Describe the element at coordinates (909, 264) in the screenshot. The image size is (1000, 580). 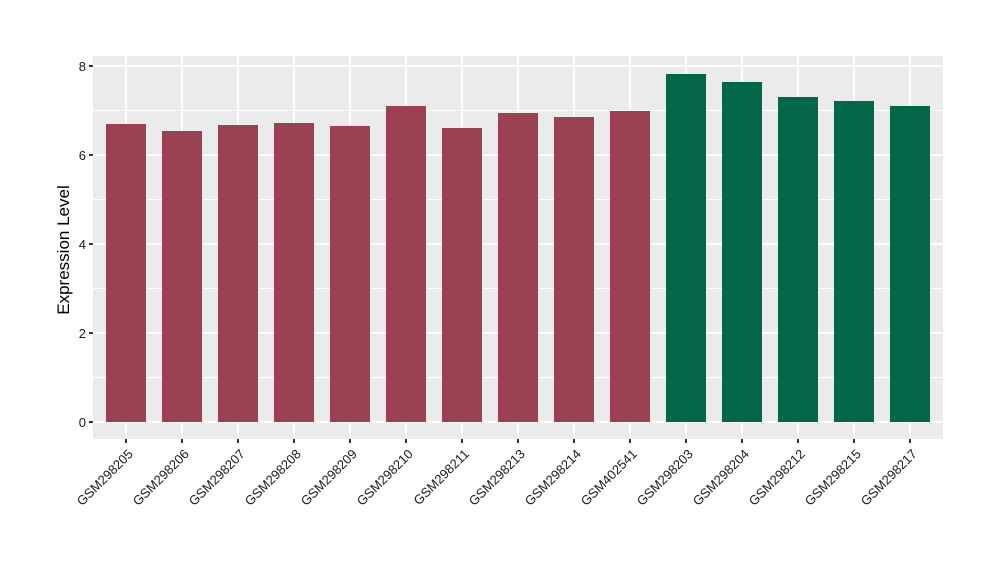
I see `bar-GSM298217` at that location.